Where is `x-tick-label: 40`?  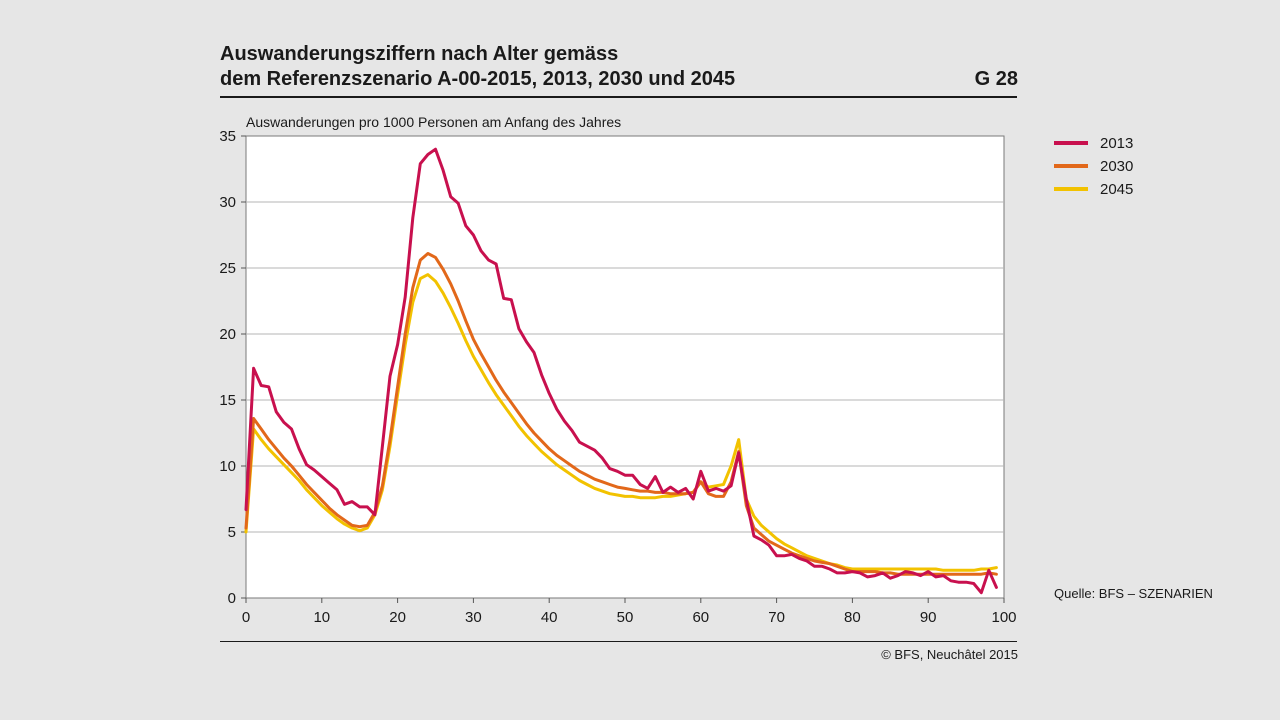
x-tick-label: 40 is located at coordinates (549, 617).